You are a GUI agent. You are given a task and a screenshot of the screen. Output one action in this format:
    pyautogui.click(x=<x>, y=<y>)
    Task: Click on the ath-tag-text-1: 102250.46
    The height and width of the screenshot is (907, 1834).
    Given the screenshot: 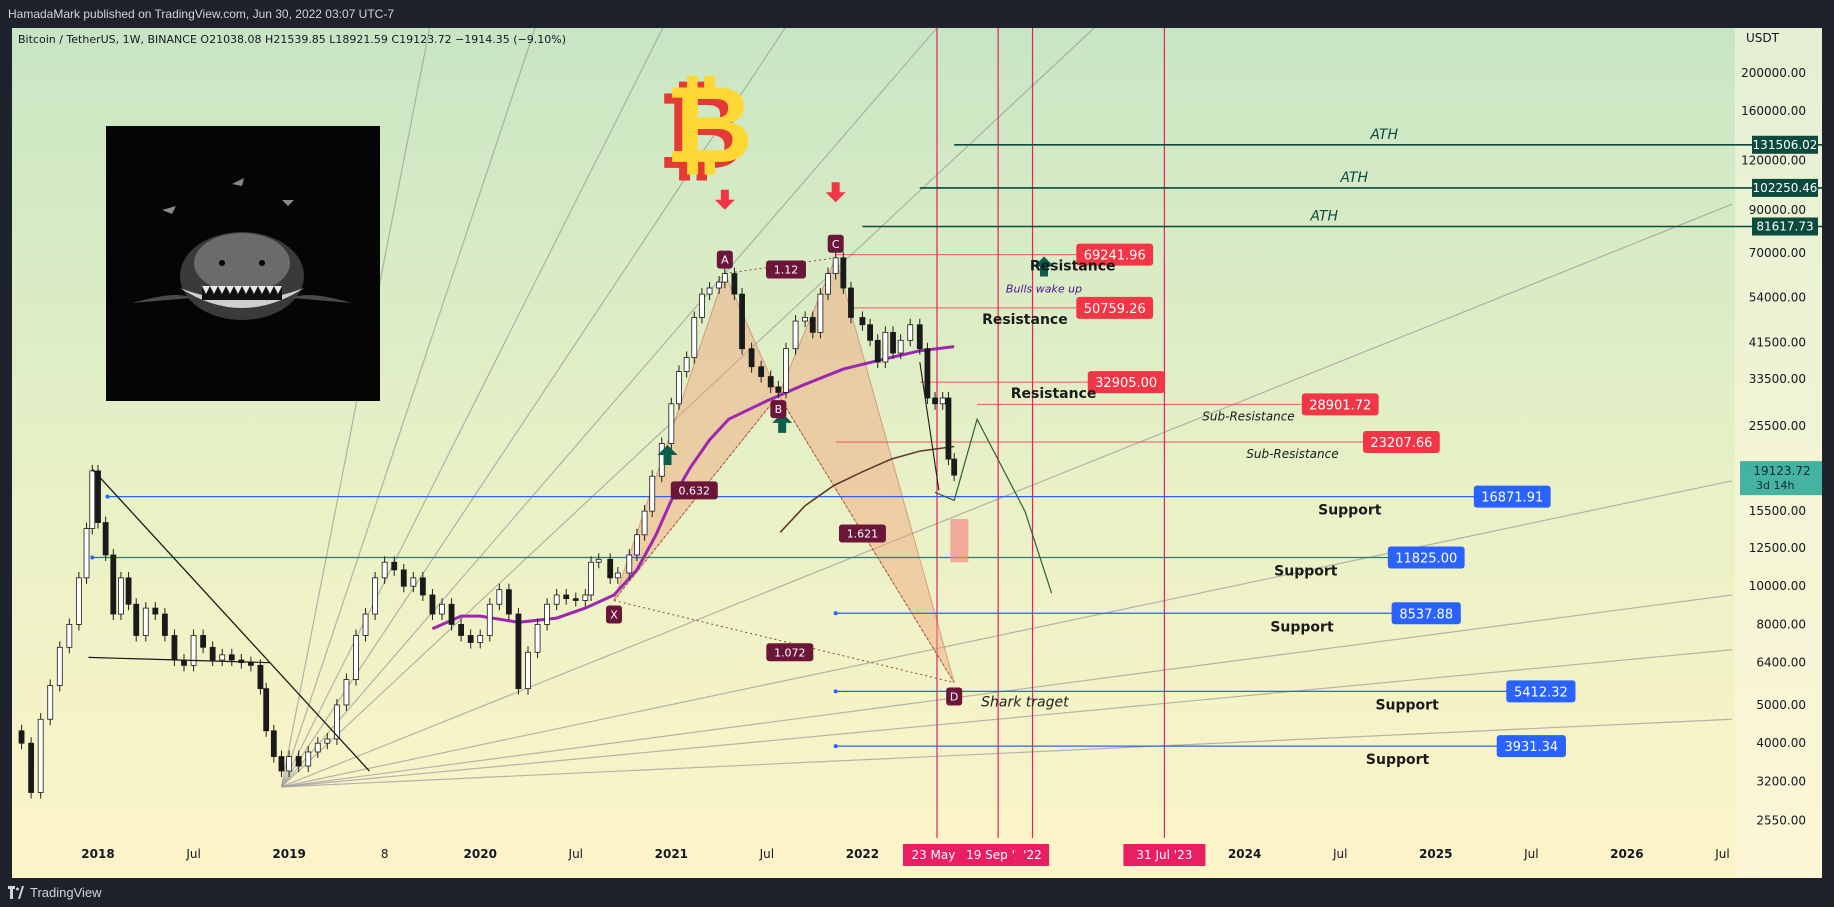 What is the action you would take?
    pyautogui.click(x=1785, y=188)
    